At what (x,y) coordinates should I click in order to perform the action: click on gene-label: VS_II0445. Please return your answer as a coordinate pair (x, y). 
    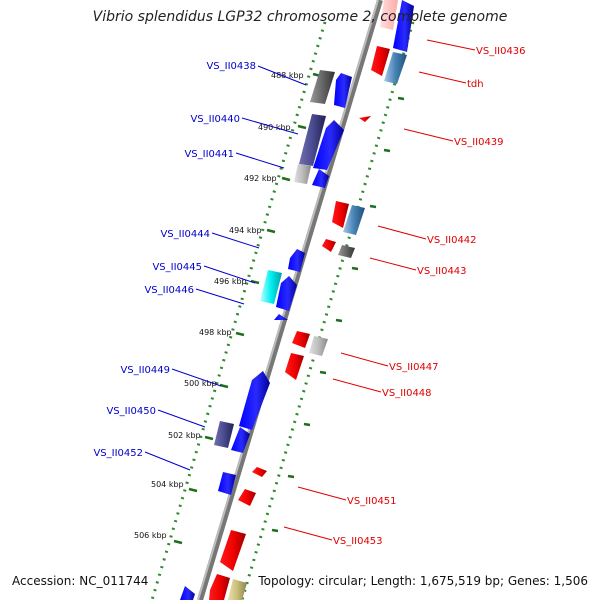
    Looking at the image, I should click on (177, 267).